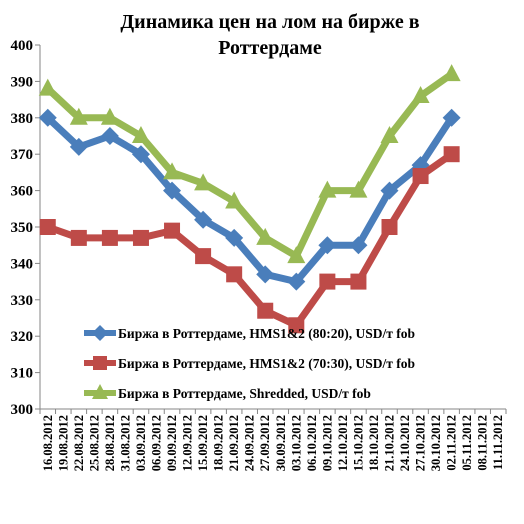 This screenshot has width=524, height=524. I want to click on x-tick-label: 24.09.2012, so click(250, 443).